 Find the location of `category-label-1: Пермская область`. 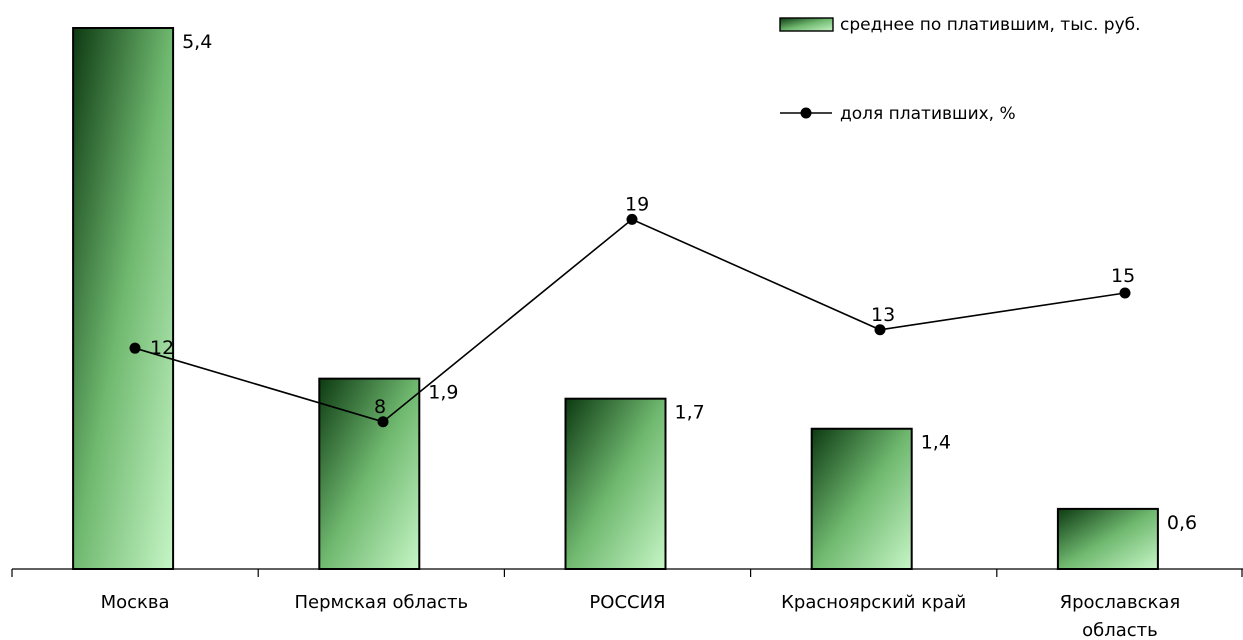

category-label-1: Пермская область is located at coordinates (381, 602).